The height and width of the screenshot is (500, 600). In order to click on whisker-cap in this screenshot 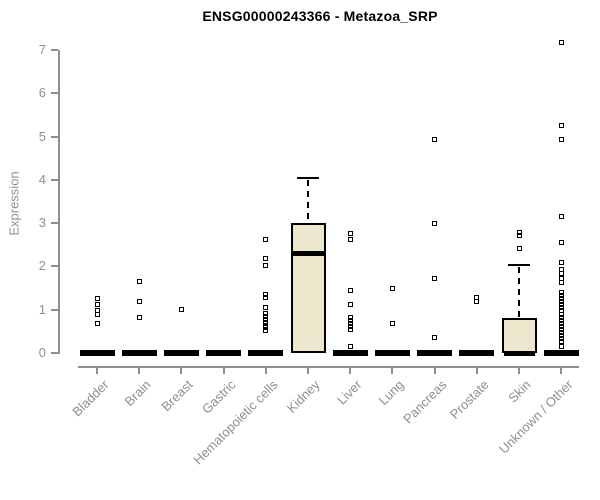, I will do `click(519, 265)`.